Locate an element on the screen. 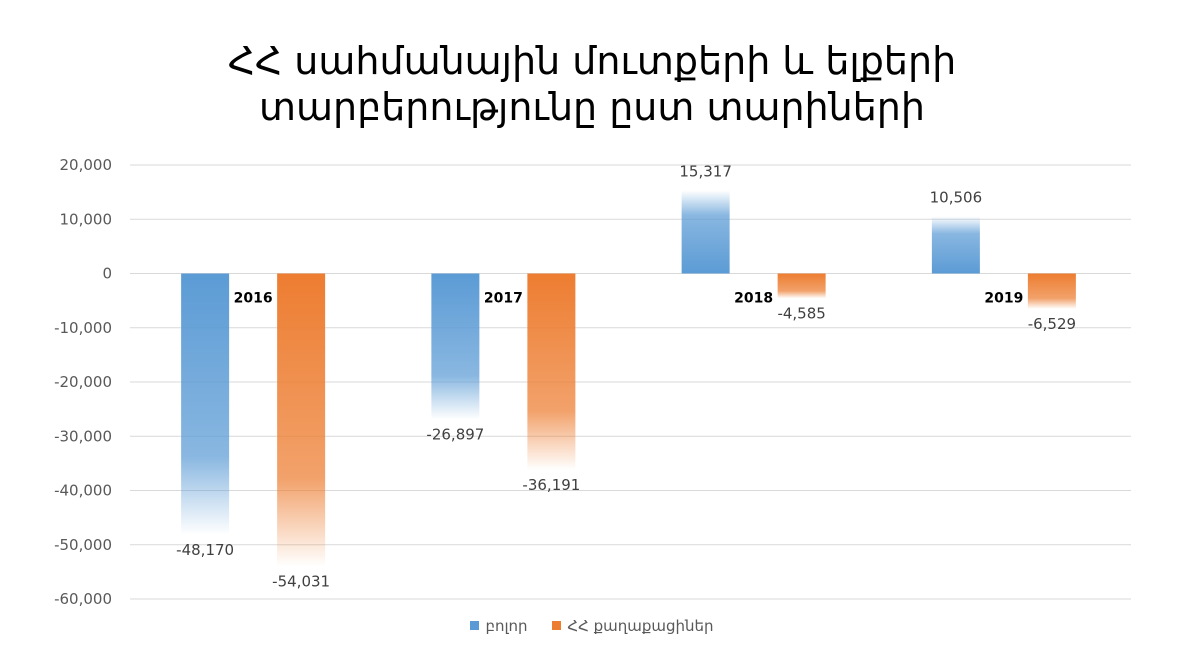  y-tick-label: 20,000 is located at coordinates (86, 165).